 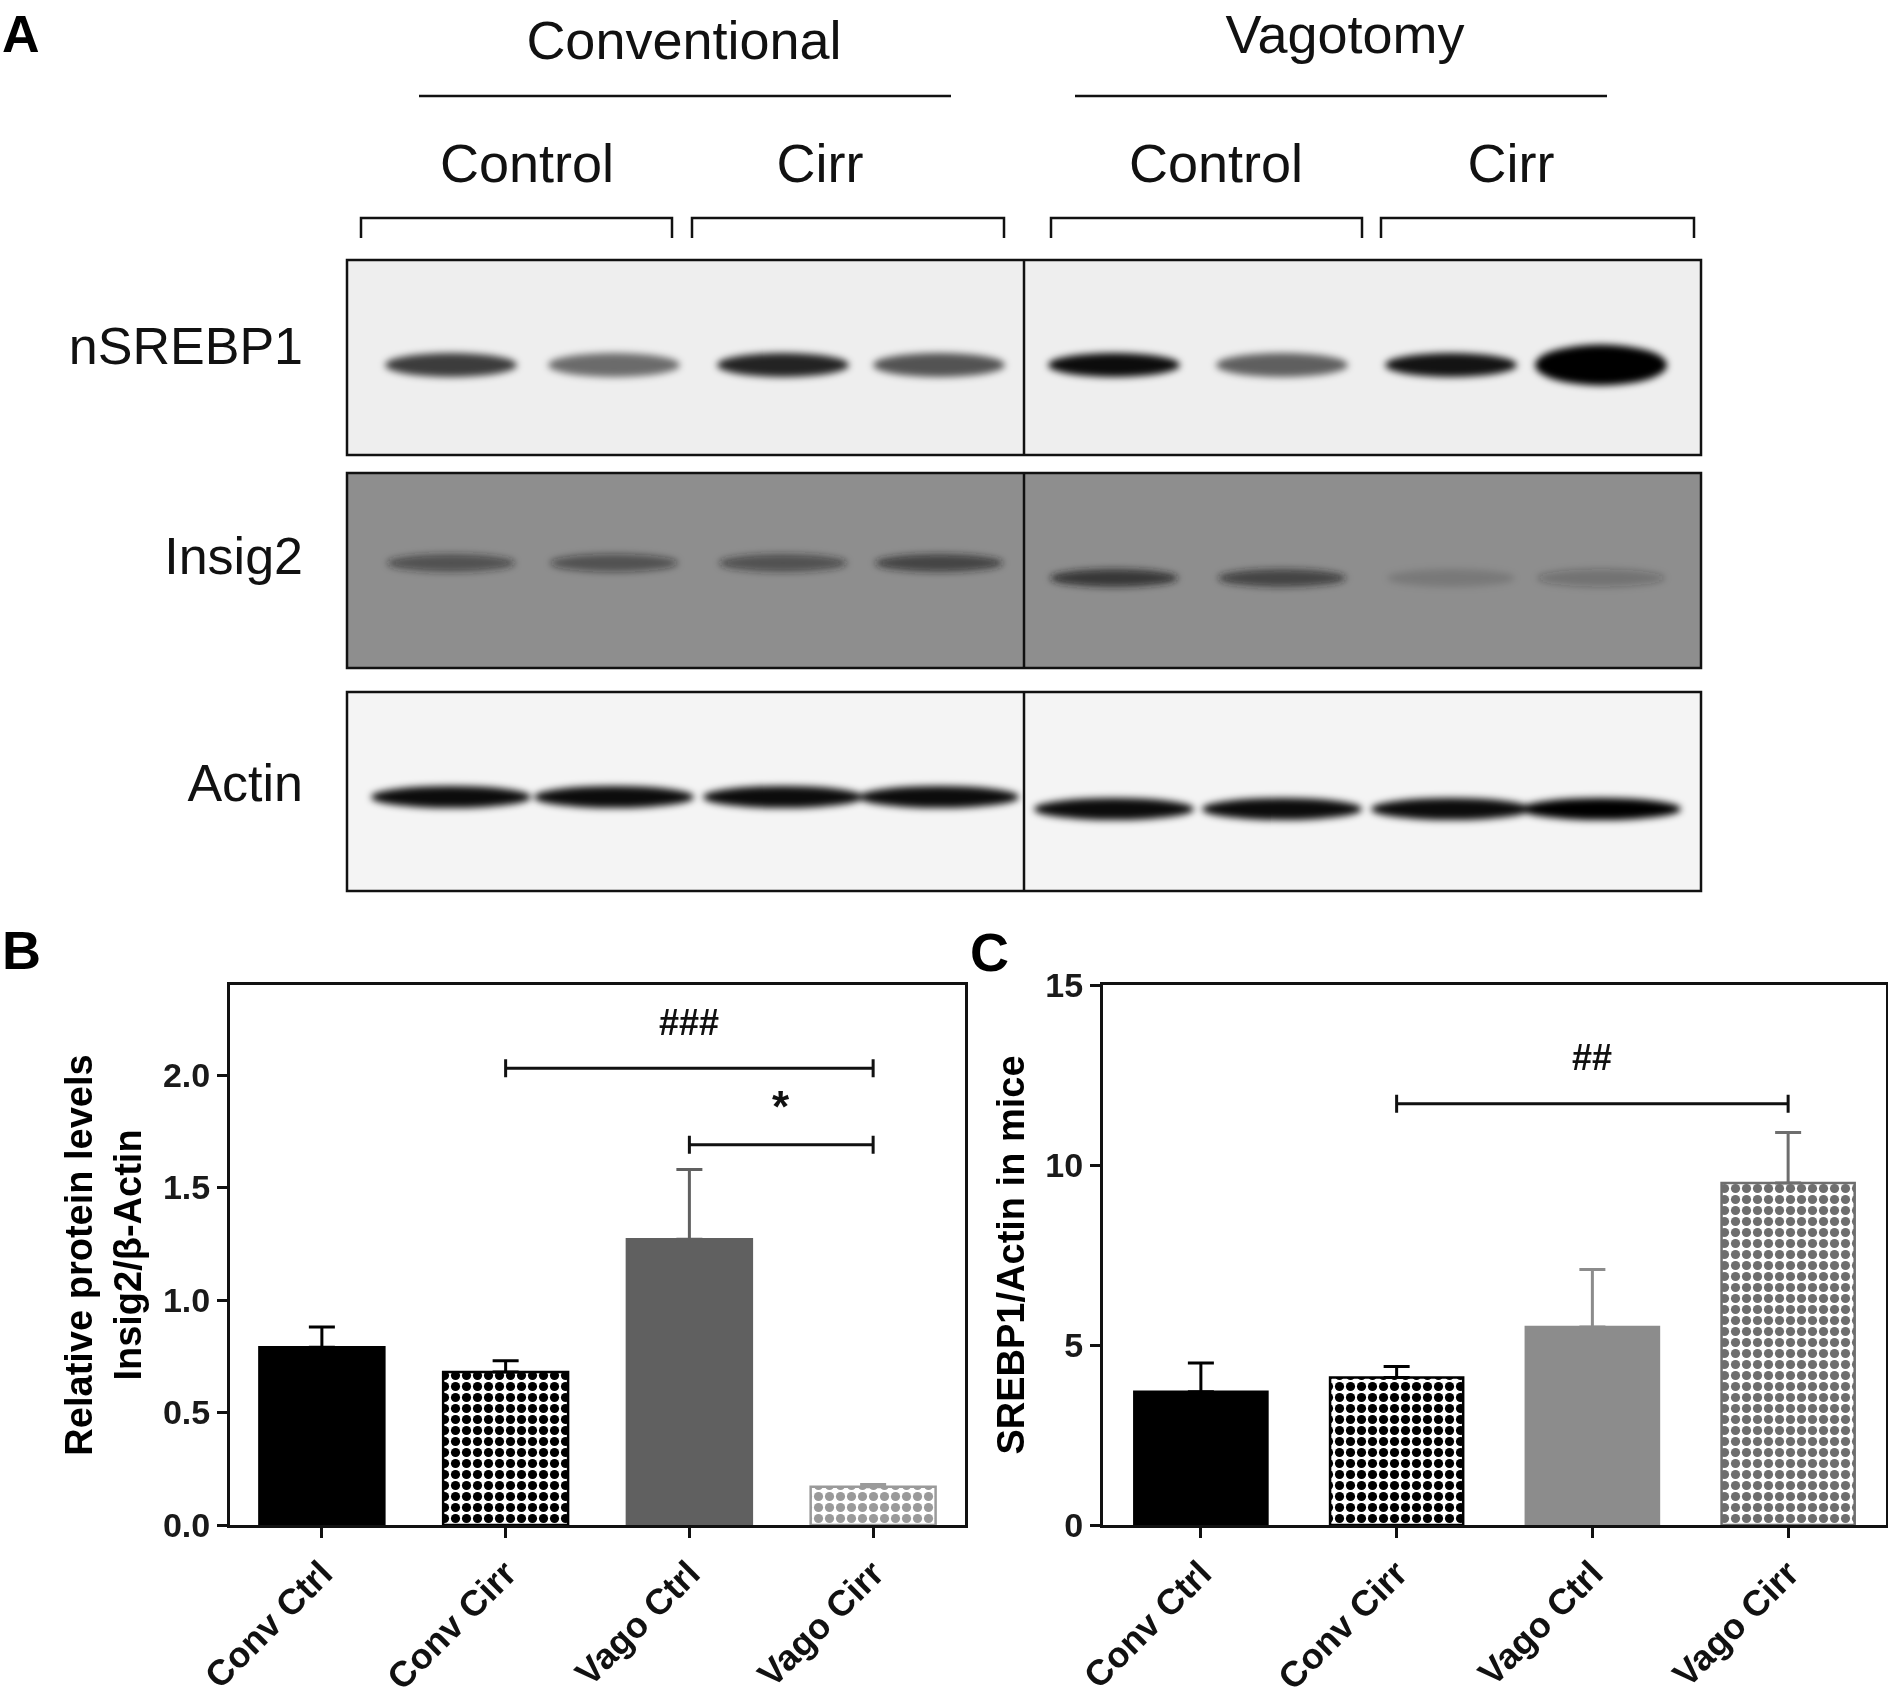 I want to click on y-axis-title: Relative protein levels Insig2/β-Actin, so click(x=103, y=1255).